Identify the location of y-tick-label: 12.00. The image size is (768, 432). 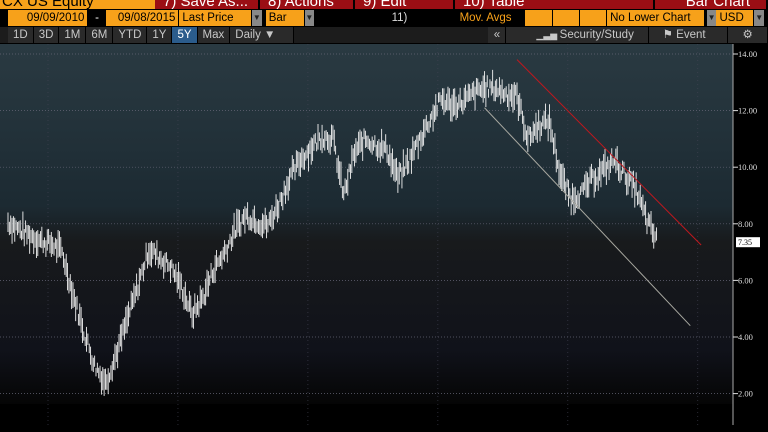
(747, 111).